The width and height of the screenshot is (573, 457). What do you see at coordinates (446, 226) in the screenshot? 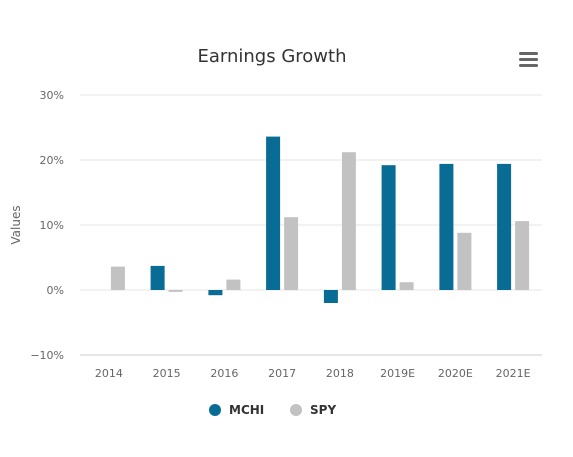
I see `bar-mchi-2020e` at bounding box center [446, 226].